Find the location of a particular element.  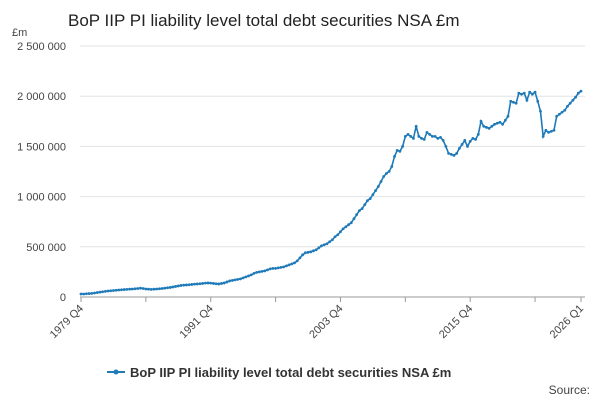

y-tick-label: 0 is located at coordinates (63, 298).